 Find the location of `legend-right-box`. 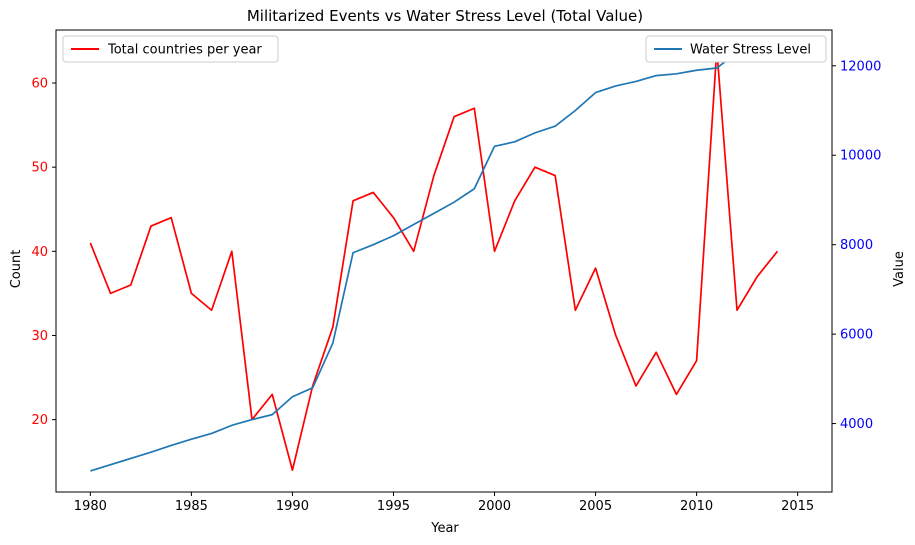

legend-right-box is located at coordinates (736, 49).